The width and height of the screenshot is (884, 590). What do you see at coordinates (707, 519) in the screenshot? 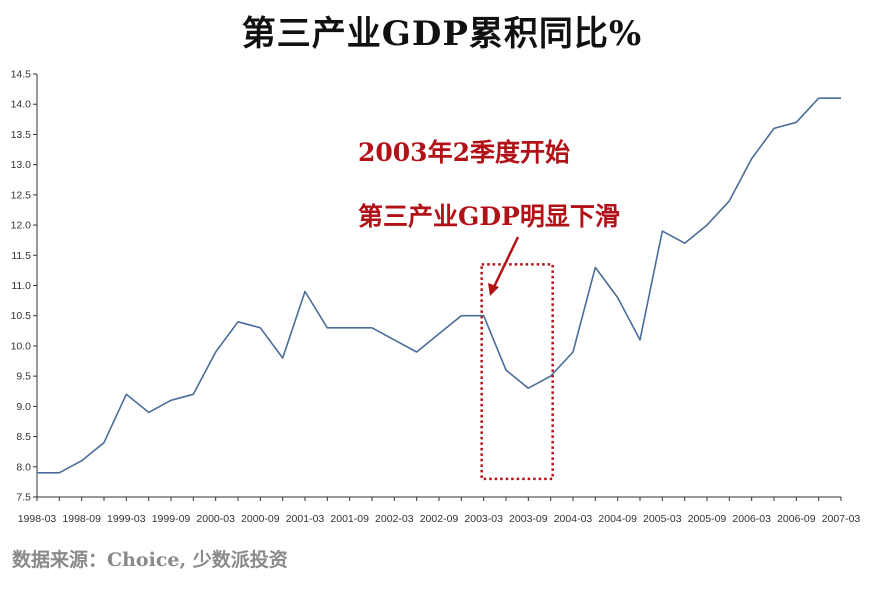
I see `x-tick-label: 2005-09` at bounding box center [707, 519].